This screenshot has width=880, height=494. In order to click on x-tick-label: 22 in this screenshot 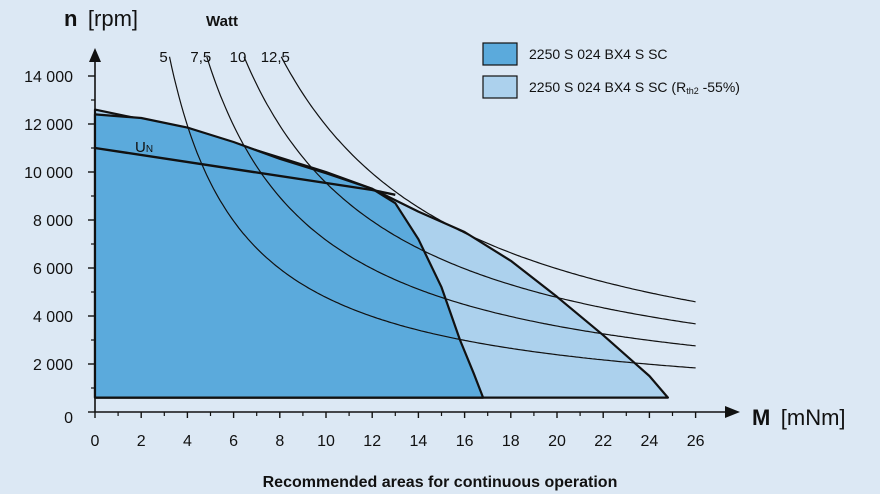, I will do `click(603, 441)`.